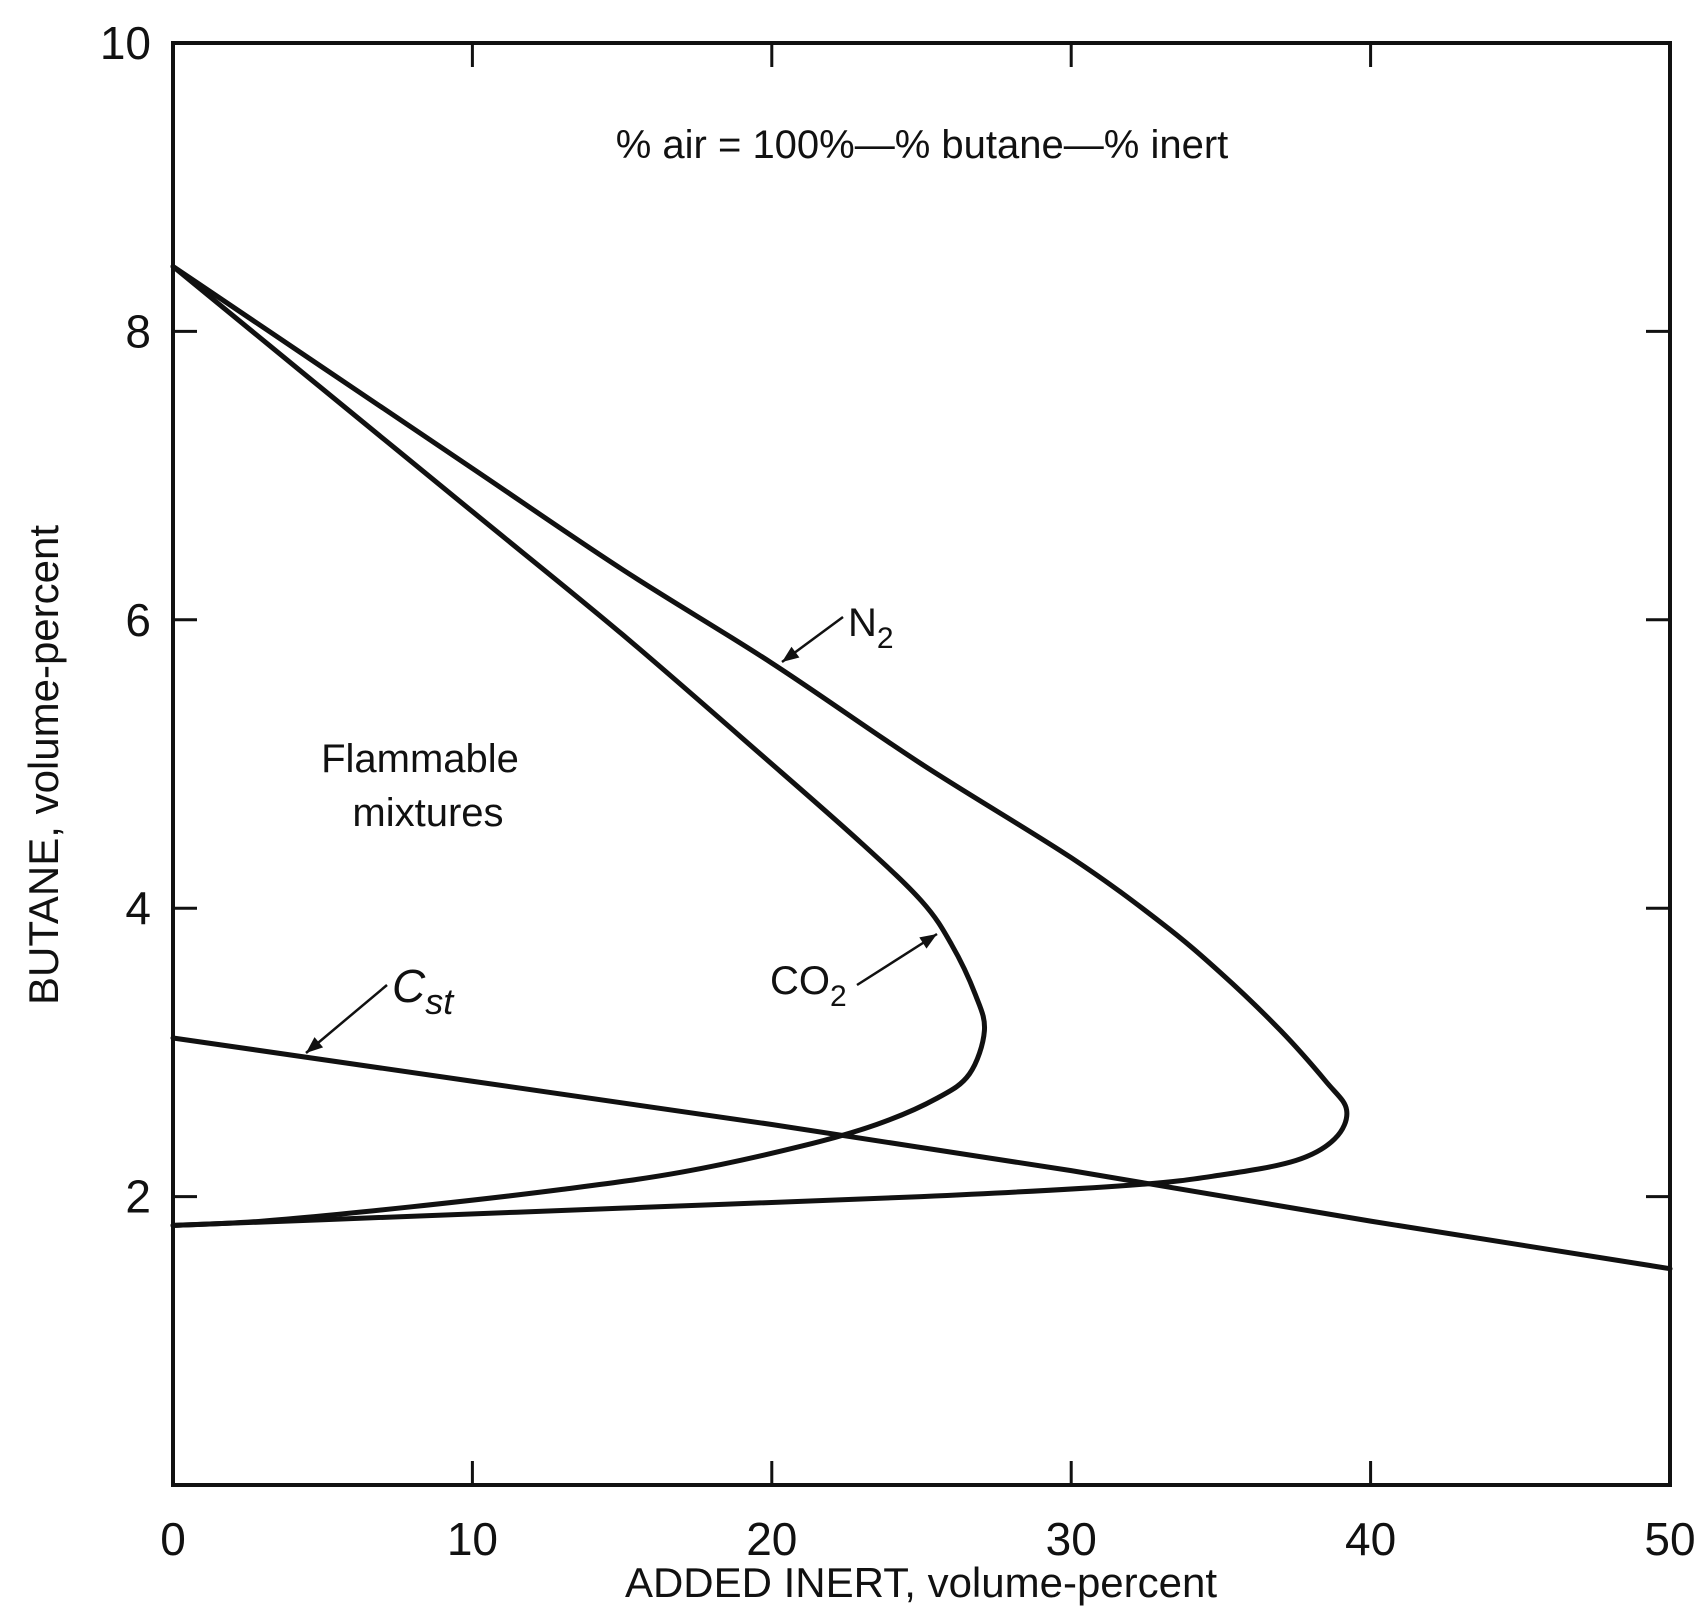 This screenshot has height=1614, width=1708. Describe the element at coordinates (138, 620) in the screenshot. I see `y-tick-label: 6` at that location.